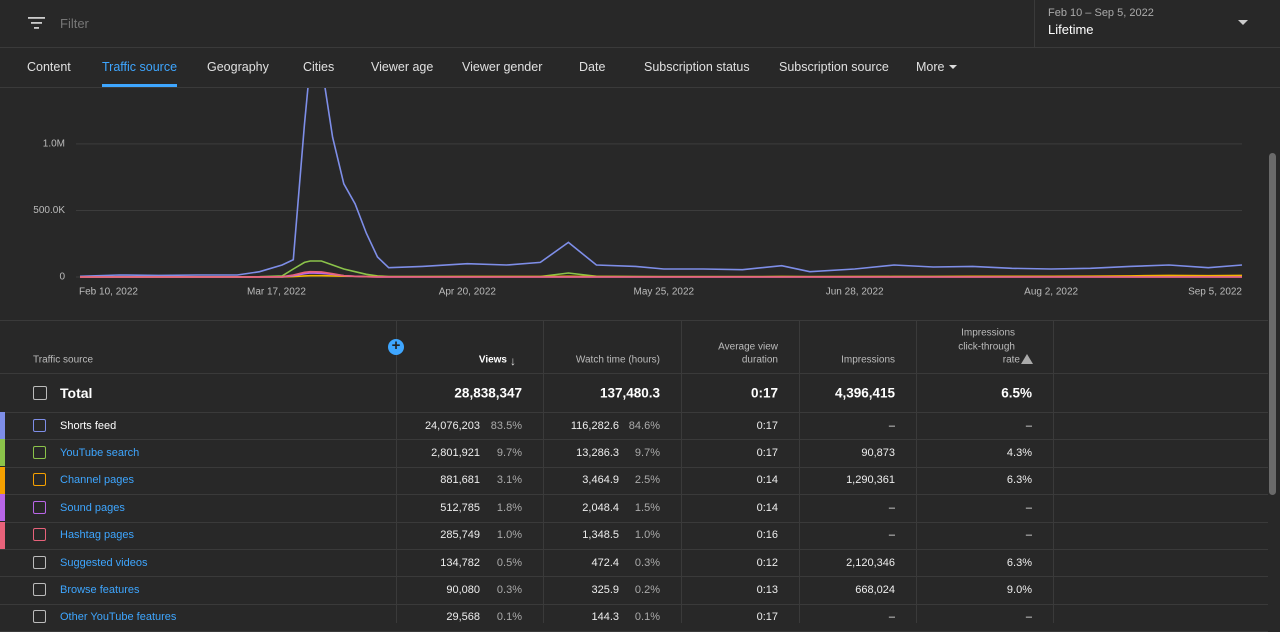  What do you see at coordinates (986, 346) in the screenshot?
I see `column-header: click-through` at bounding box center [986, 346].